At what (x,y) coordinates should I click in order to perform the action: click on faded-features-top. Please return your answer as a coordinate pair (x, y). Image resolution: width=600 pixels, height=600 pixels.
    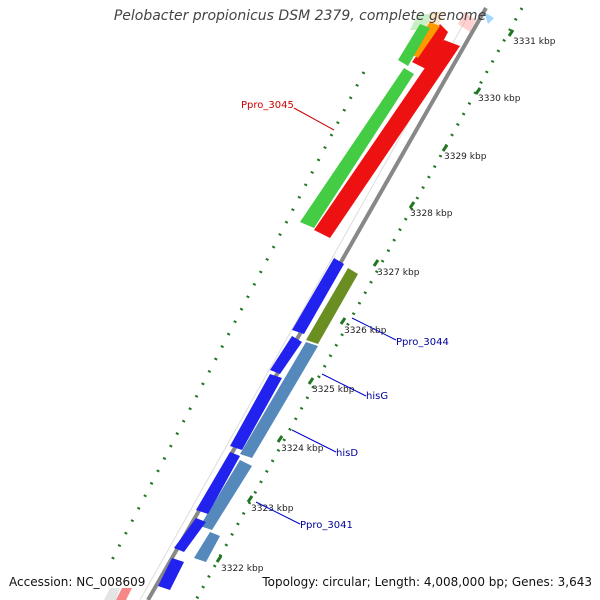
    Looking at the image, I should click on (452, 22).